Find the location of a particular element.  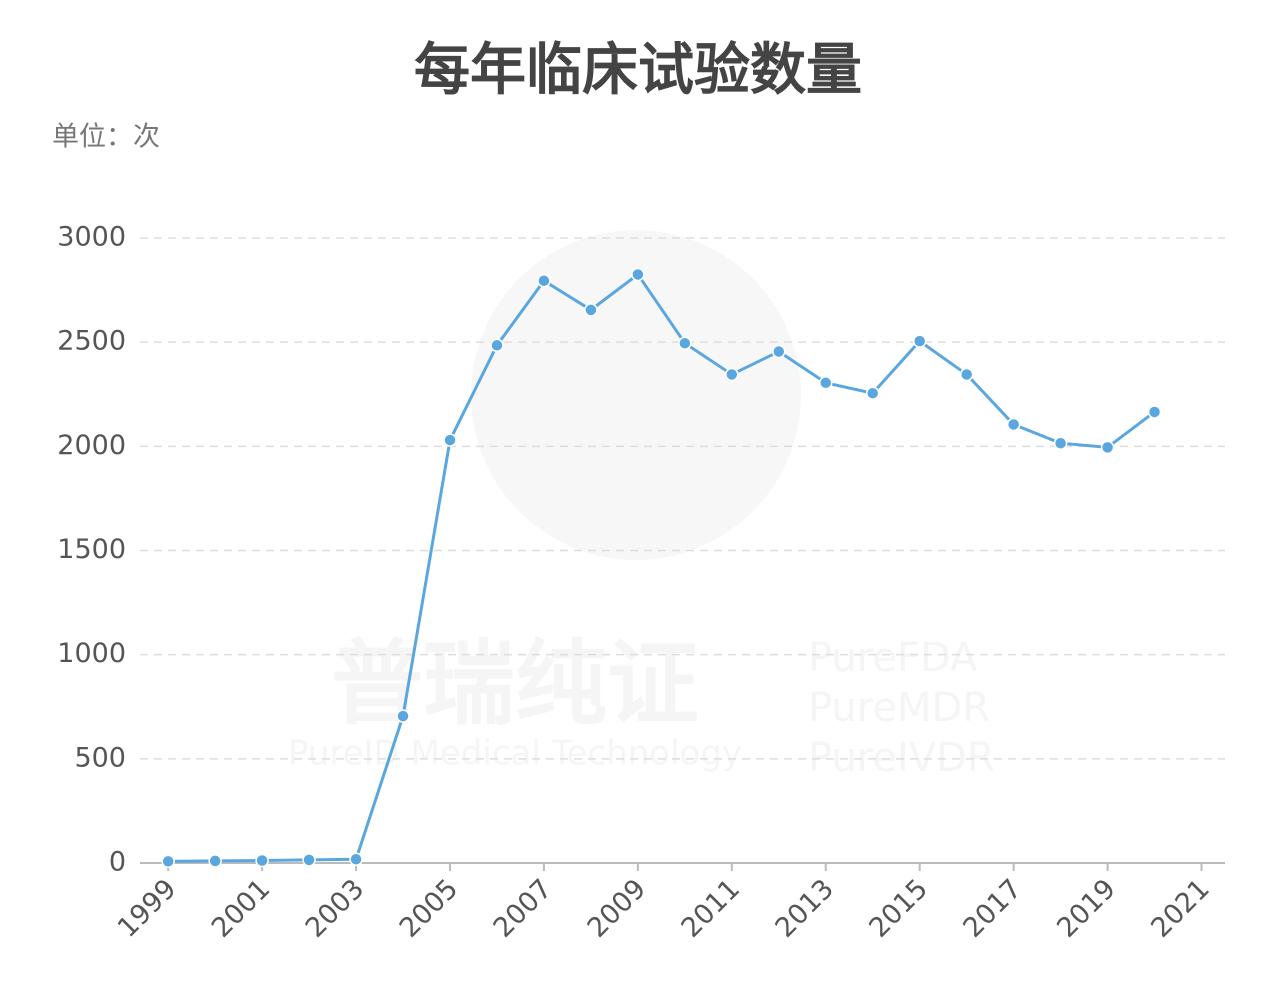

x-tick-label: 2009 is located at coordinates (617, 908).